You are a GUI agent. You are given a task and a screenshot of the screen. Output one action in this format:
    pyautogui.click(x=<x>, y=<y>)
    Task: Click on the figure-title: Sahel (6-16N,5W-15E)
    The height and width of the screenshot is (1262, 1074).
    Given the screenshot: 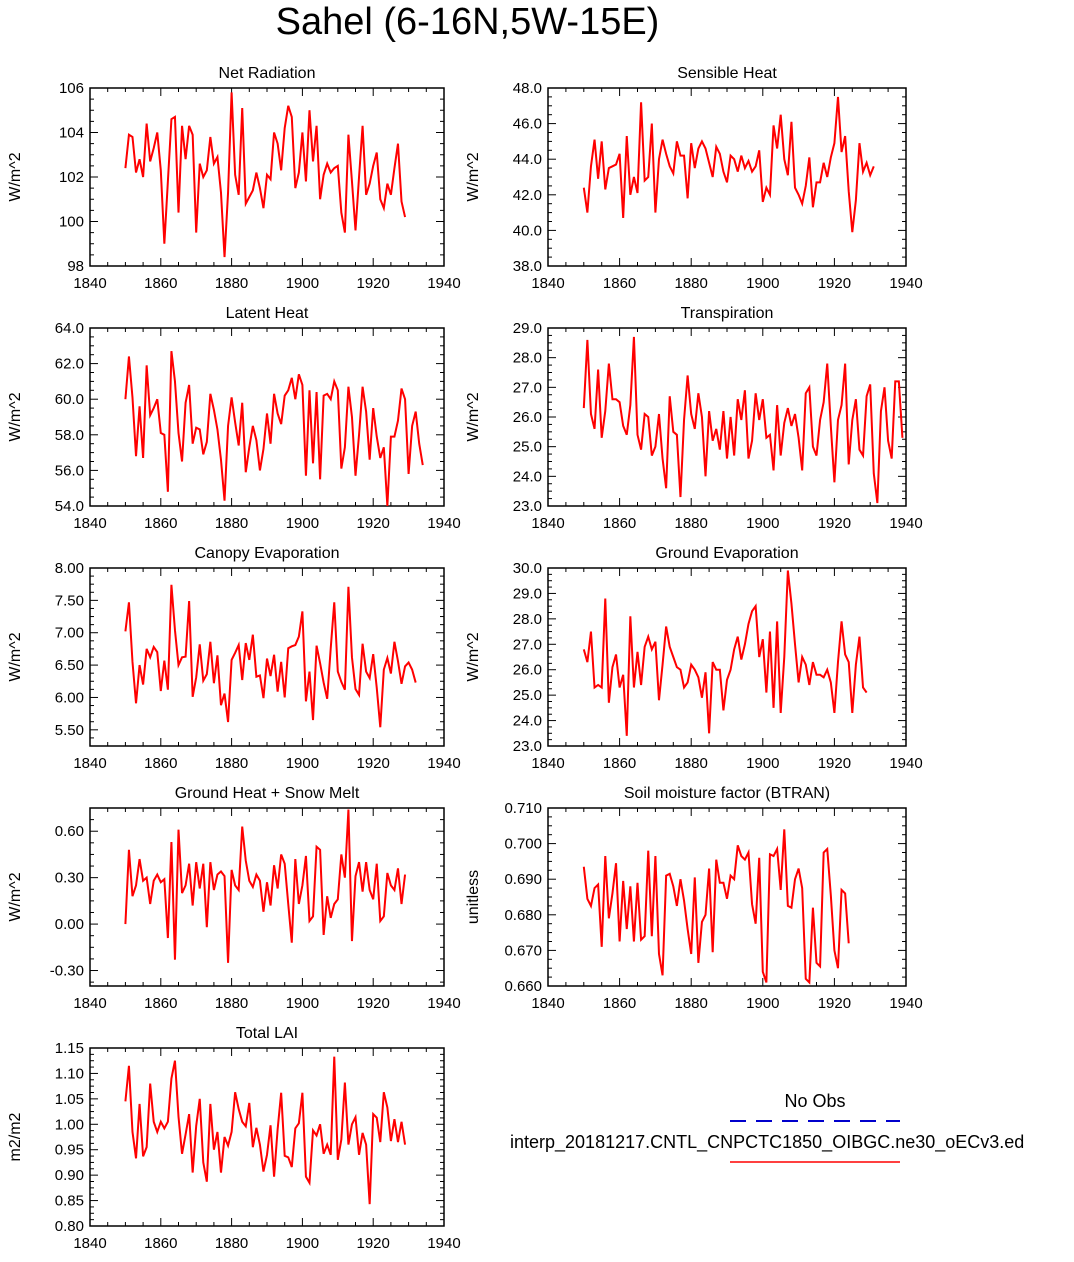 What is the action you would take?
    pyautogui.click(x=467, y=22)
    